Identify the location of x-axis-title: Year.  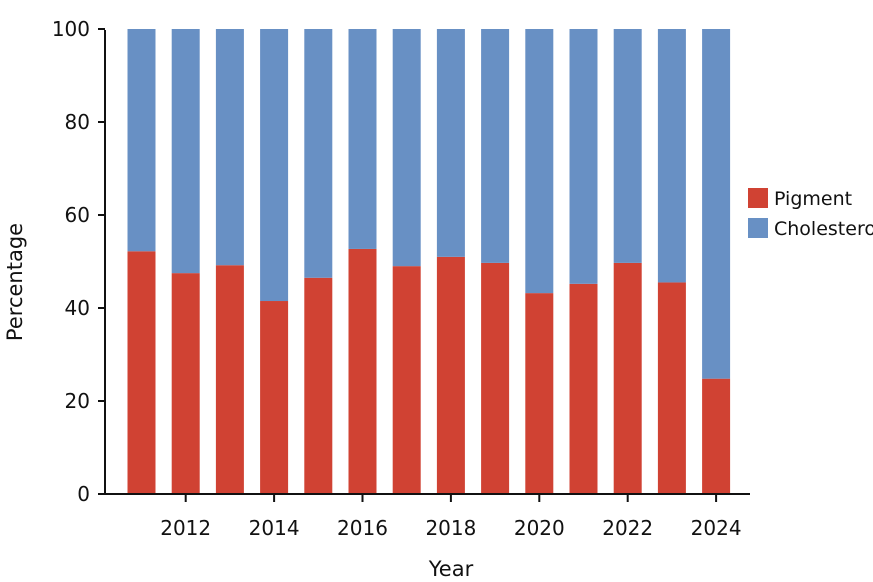
(451, 569).